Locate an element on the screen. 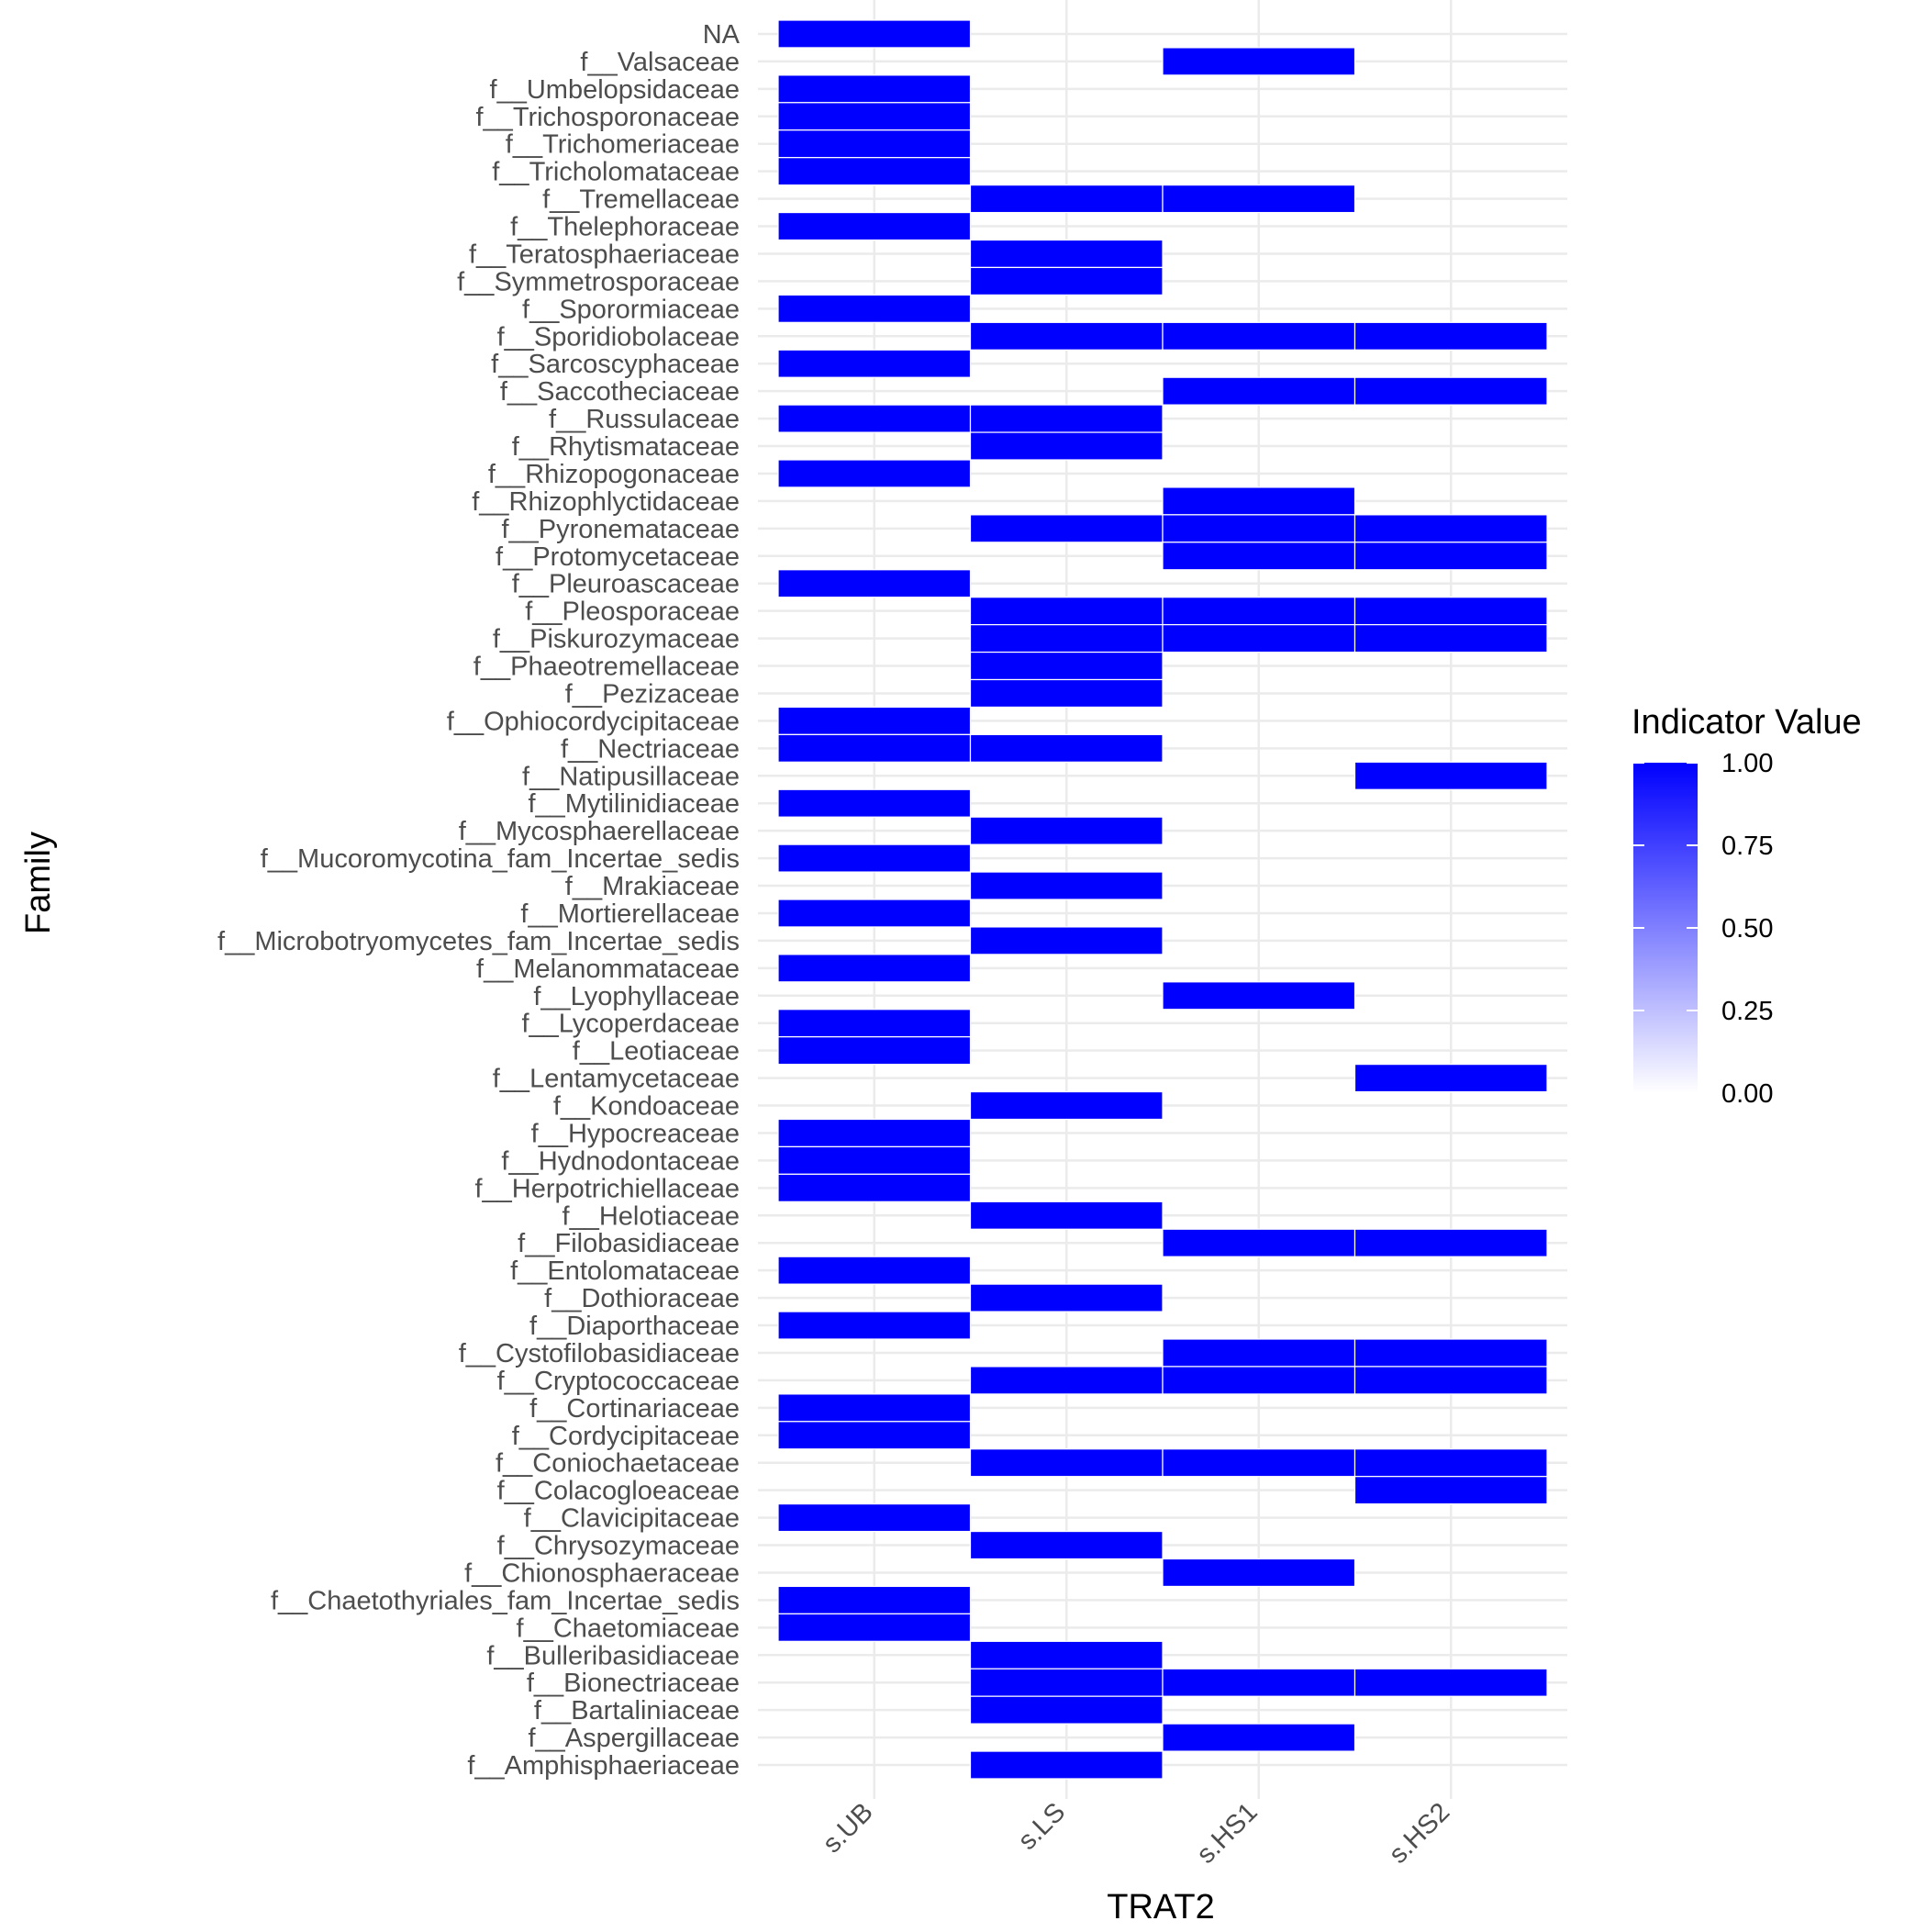 Image resolution: width=1927 pixels, height=1932 pixels. y-tick-label: f__Ophiocordycipitaceae is located at coordinates (593, 721).